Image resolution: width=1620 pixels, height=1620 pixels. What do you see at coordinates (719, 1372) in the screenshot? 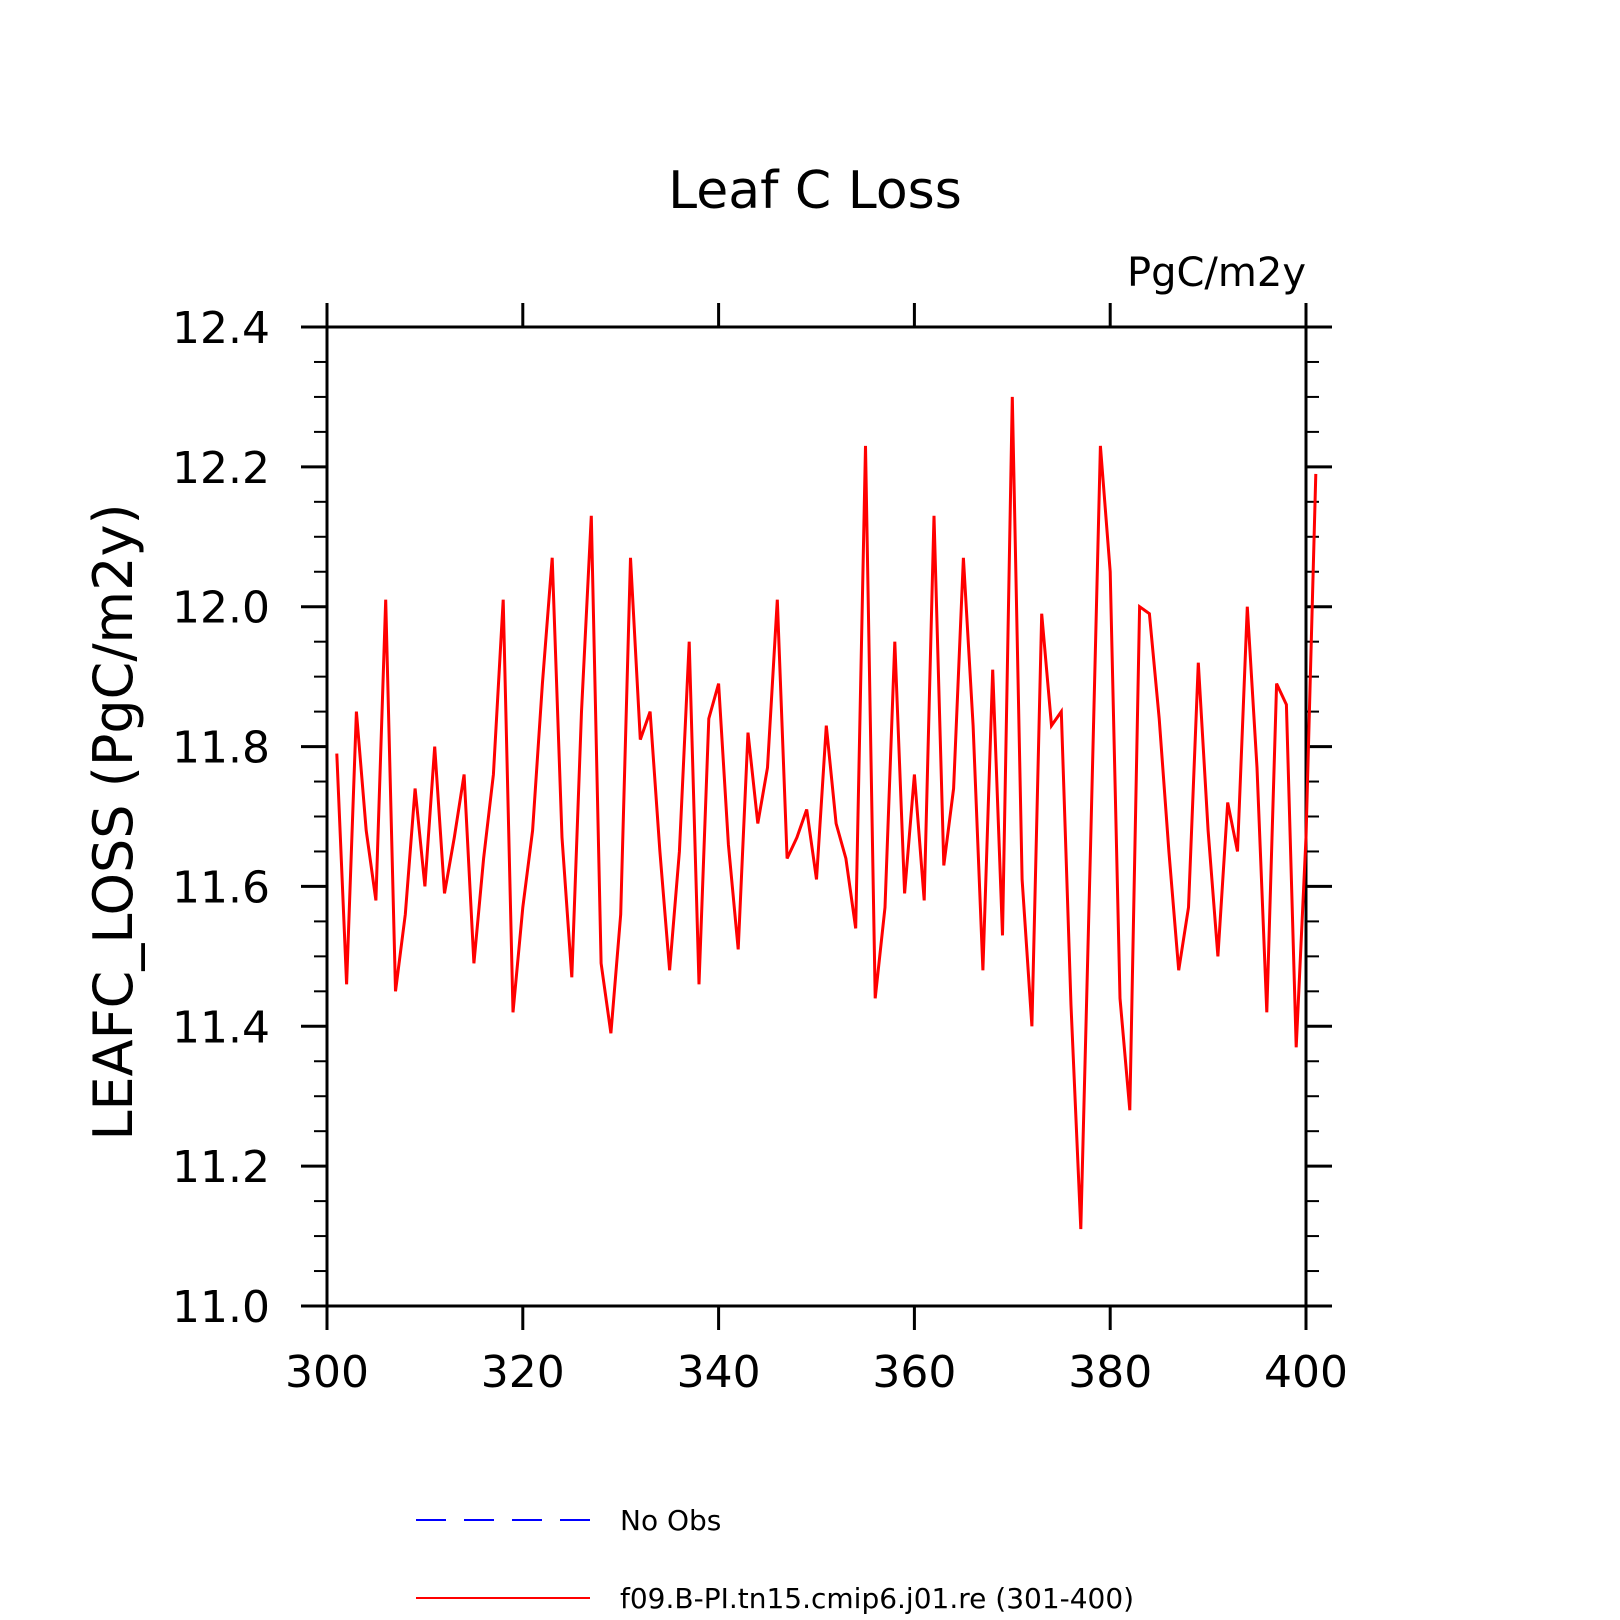
I see `x-tick-label: 340` at bounding box center [719, 1372].